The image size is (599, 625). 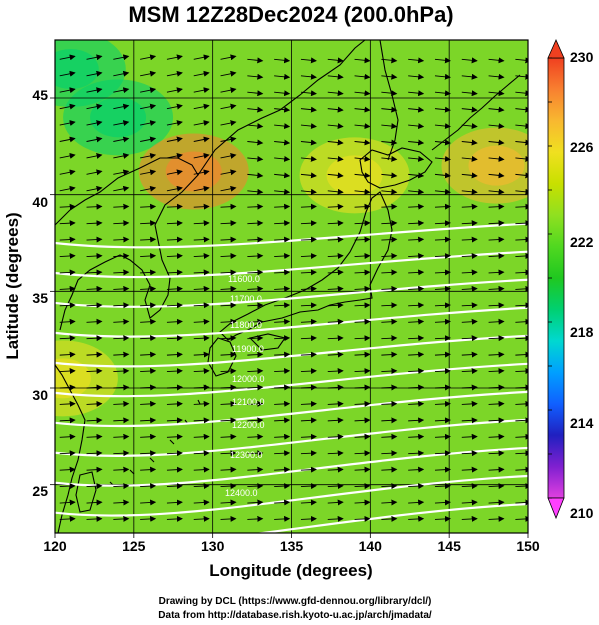 I want to click on colorbar-tick-label: 210, so click(x=582, y=513).